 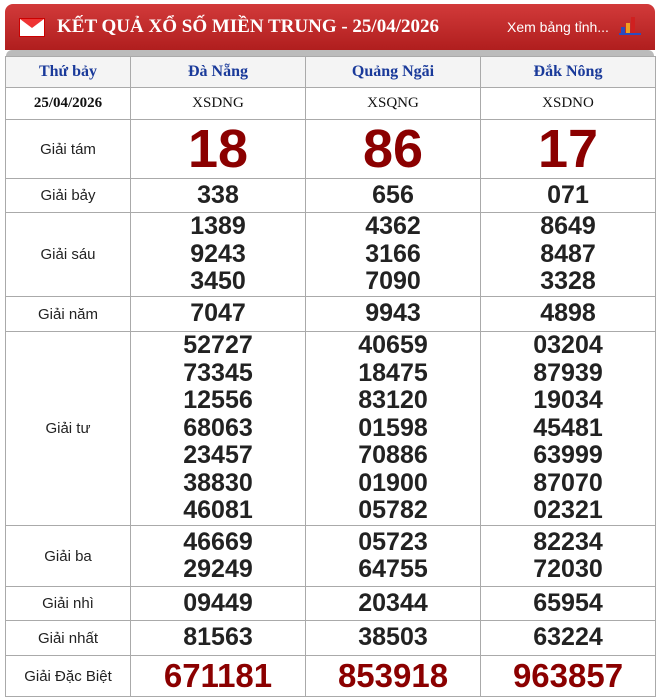 What do you see at coordinates (568, 345) in the screenshot?
I see `prize-number: 03204` at bounding box center [568, 345].